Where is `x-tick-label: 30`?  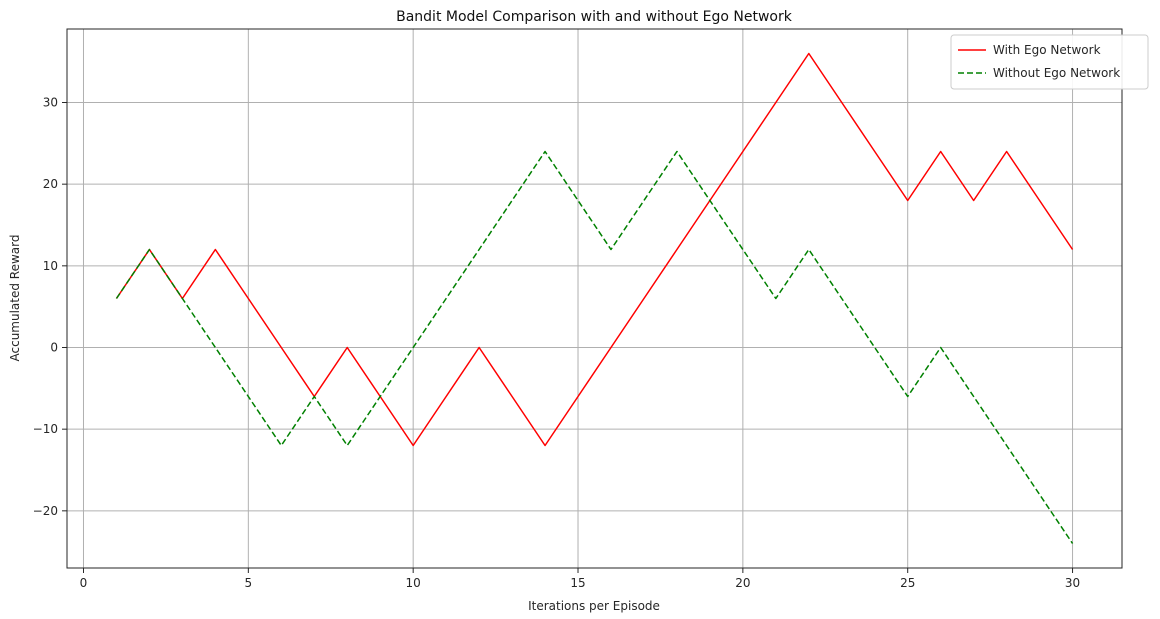 x-tick-label: 30 is located at coordinates (1072, 583).